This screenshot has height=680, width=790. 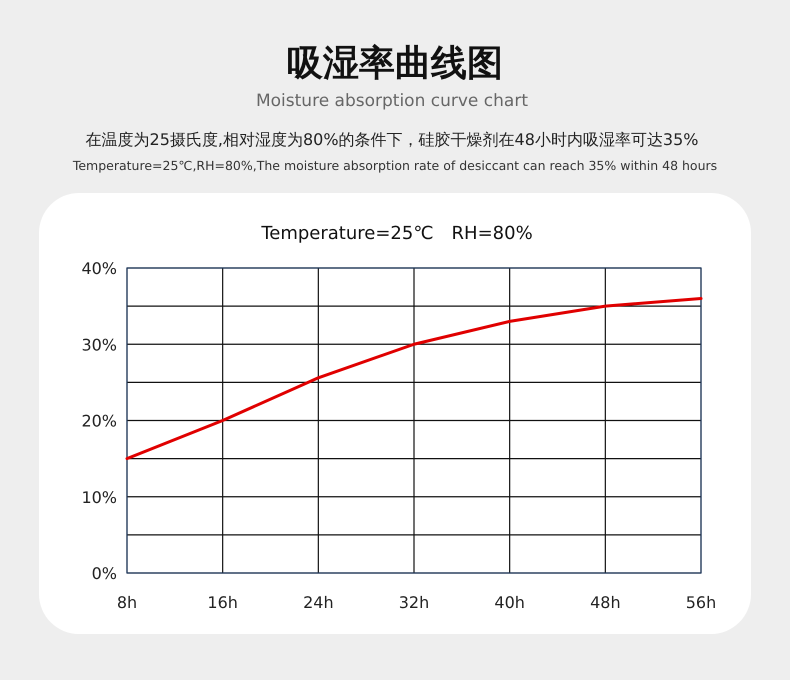 I want to click on annotation: Temperature=25℃,RH=80%,The moisture absorption rate of desiccant can reach 35% within 48 hours, so click(x=395, y=165).